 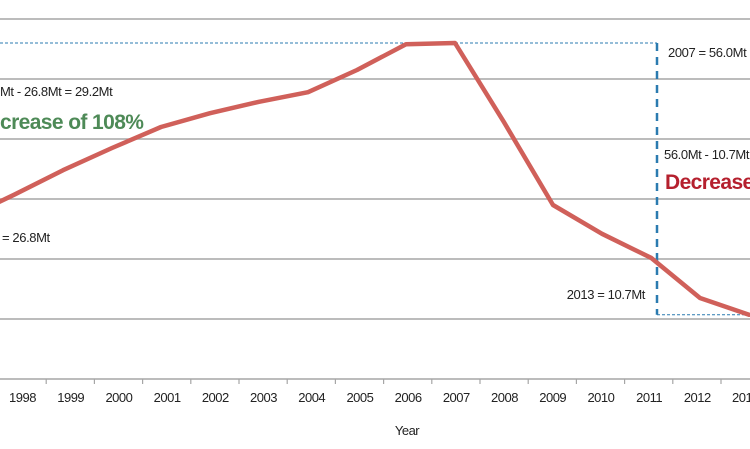 What do you see at coordinates (359, 397) in the screenshot?
I see `x-tick-label: 2005` at bounding box center [359, 397].